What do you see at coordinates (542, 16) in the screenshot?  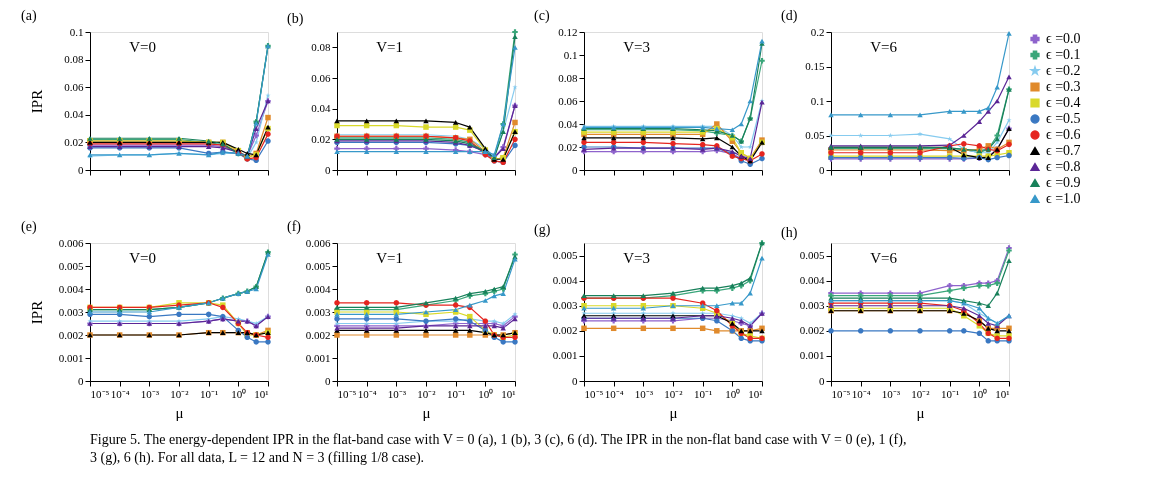 I see `chart-title: (c)` at bounding box center [542, 16].